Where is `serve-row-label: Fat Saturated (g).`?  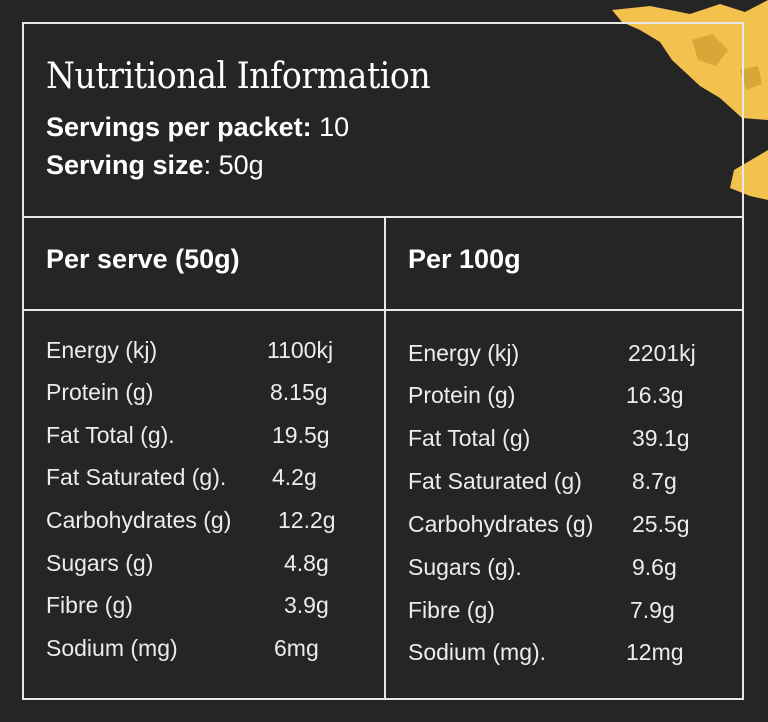
serve-row-label: Fat Saturated (g). is located at coordinates (136, 477).